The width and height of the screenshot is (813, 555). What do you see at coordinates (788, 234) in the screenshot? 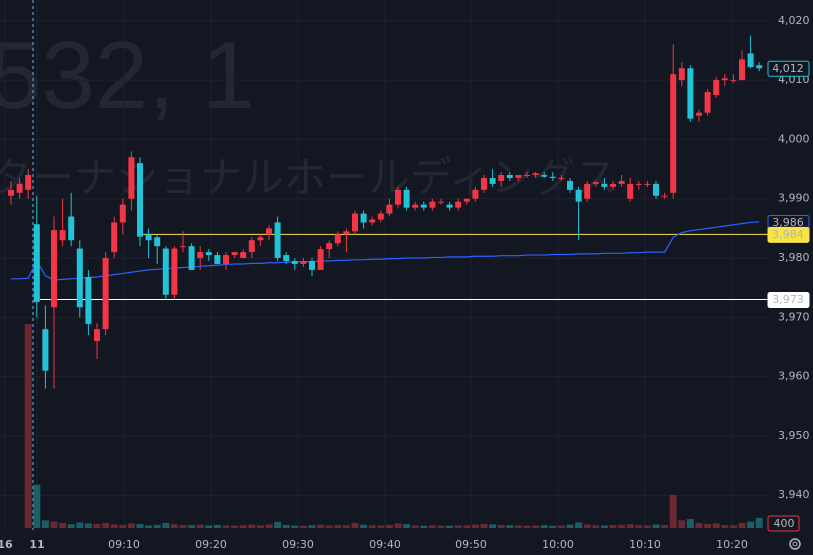
I see `price-label: 3,984` at bounding box center [788, 234].